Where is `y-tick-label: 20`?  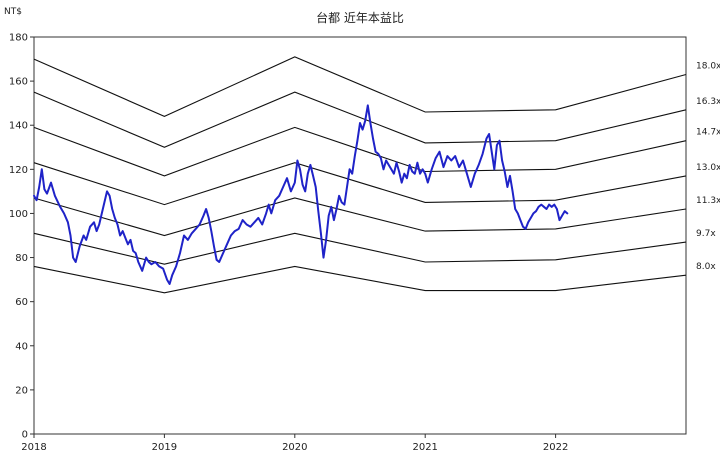
y-tick-label: 20 is located at coordinates (21, 390).